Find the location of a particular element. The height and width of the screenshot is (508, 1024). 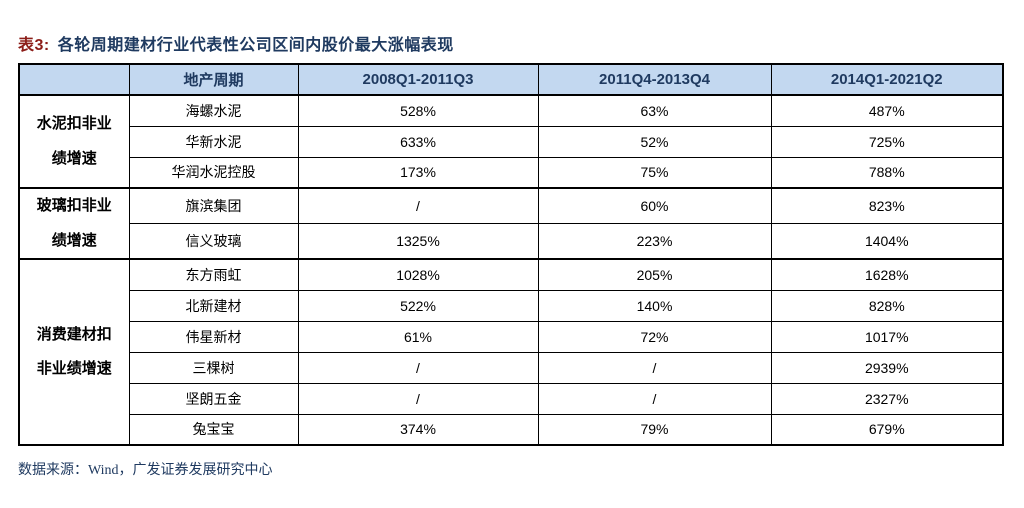

value-cell: 1028% is located at coordinates (418, 274).